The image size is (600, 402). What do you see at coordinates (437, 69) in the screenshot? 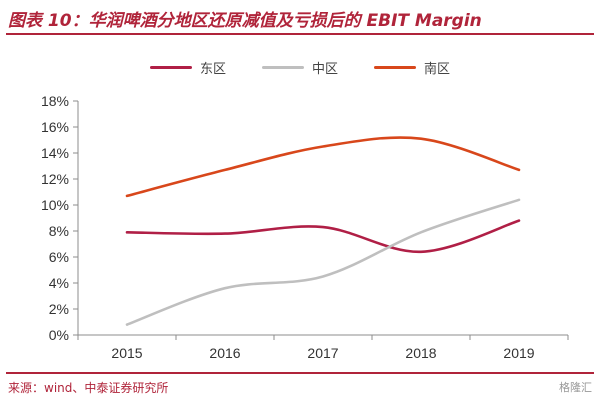
I see `legend-label-south: 南区` at bounding box center [437, 69].